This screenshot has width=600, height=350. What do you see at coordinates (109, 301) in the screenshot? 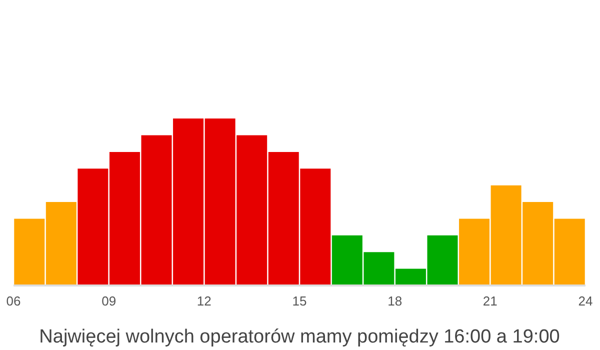
I see `x-tick-label: 09` at bounding box center [109, 301].